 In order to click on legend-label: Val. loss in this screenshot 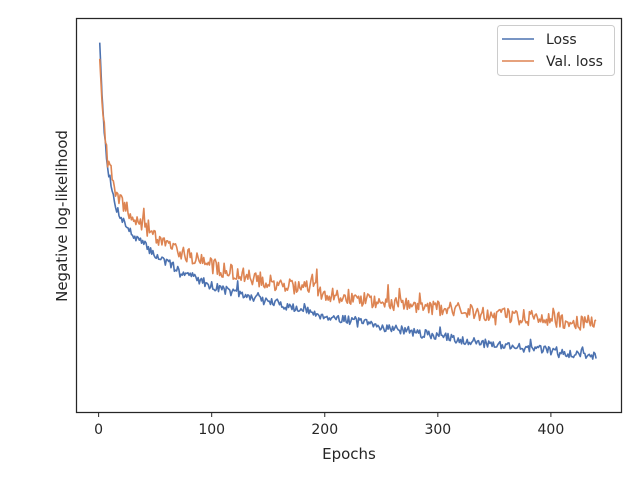, I will do `click(574, 62)`.